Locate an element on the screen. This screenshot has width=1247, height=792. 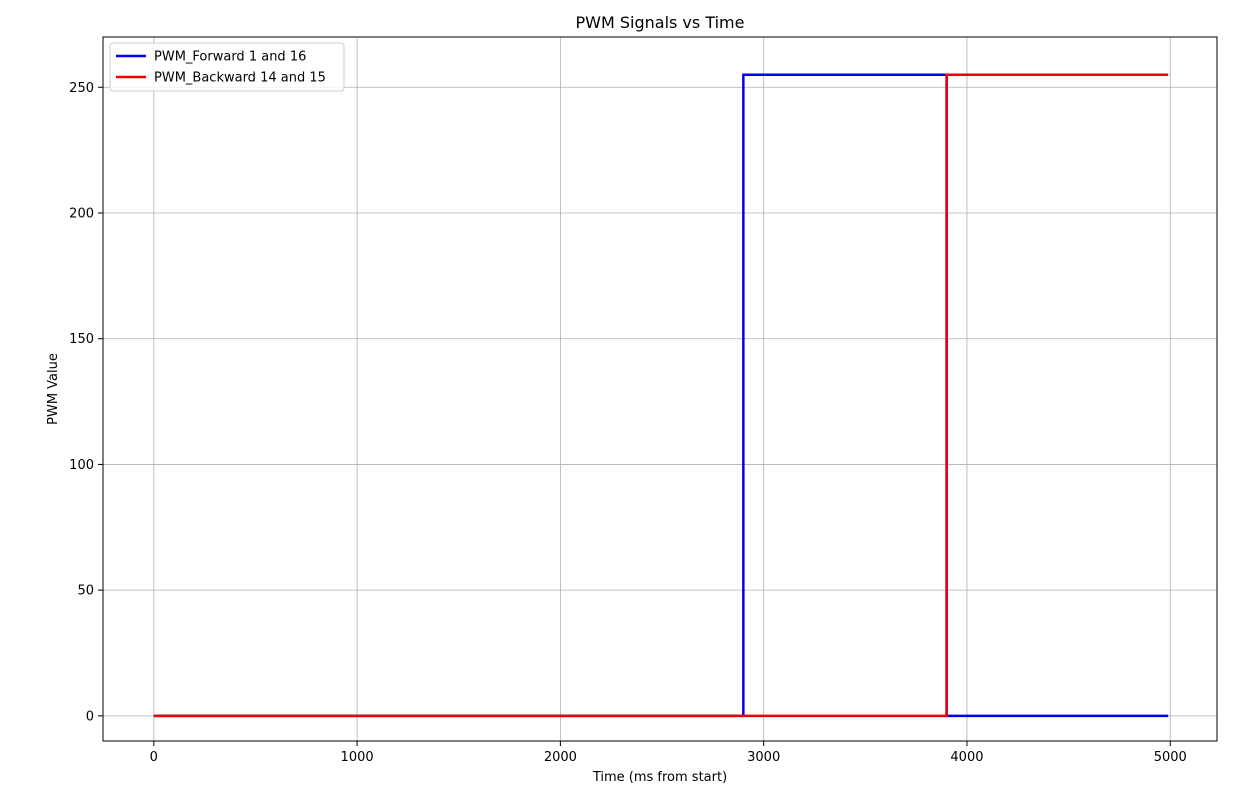
y-tick-label: 200 is located at coordinates (81, 214).